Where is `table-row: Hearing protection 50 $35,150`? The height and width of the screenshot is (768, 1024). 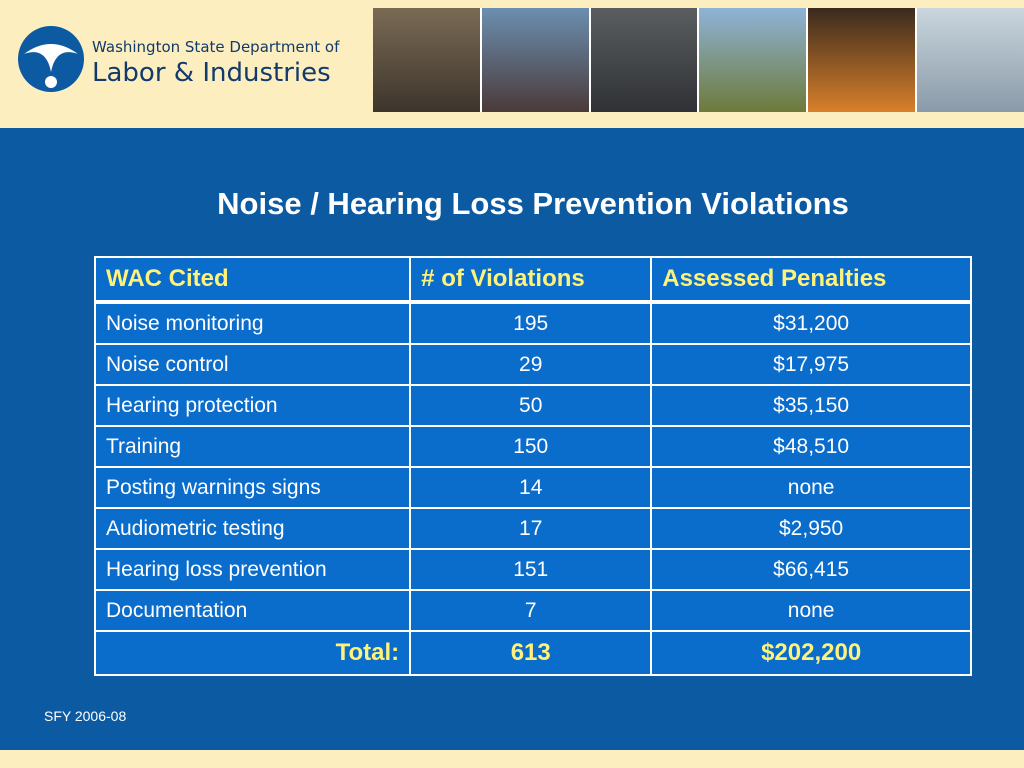 table-row: Hearing protection 50 $35,150 is located at coordinates (532, 405).